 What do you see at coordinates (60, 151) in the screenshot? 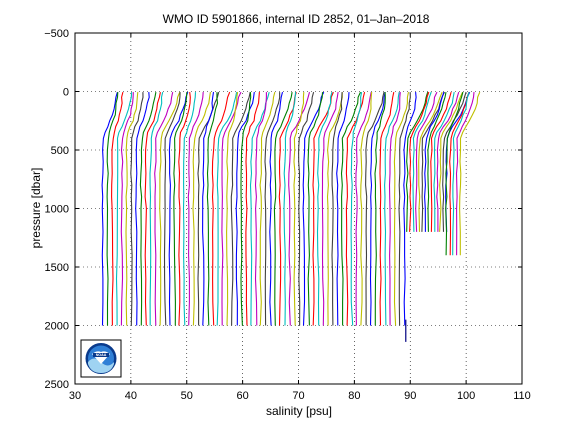
I see `y-tick-label: 500` at bounding box center [60, 151].